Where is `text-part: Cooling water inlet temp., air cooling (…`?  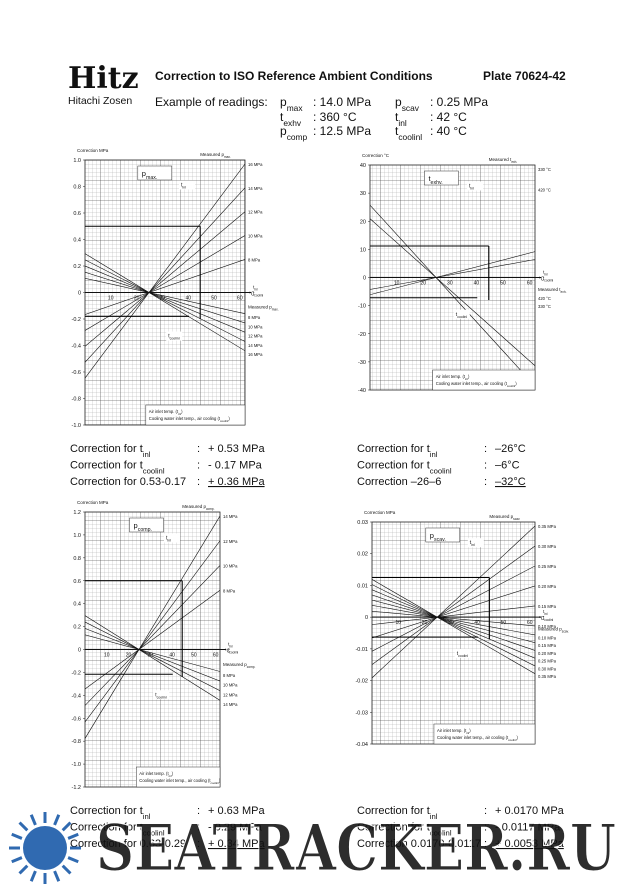 text-part: Cooling water inlet temp., air cooling (… is located at coordinates (185, 418).